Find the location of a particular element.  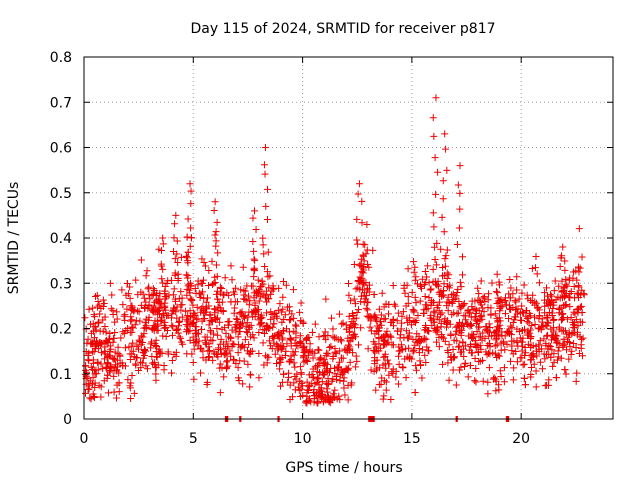

x-axis-label: GPS time / hours is located at coordinates (343, 468).